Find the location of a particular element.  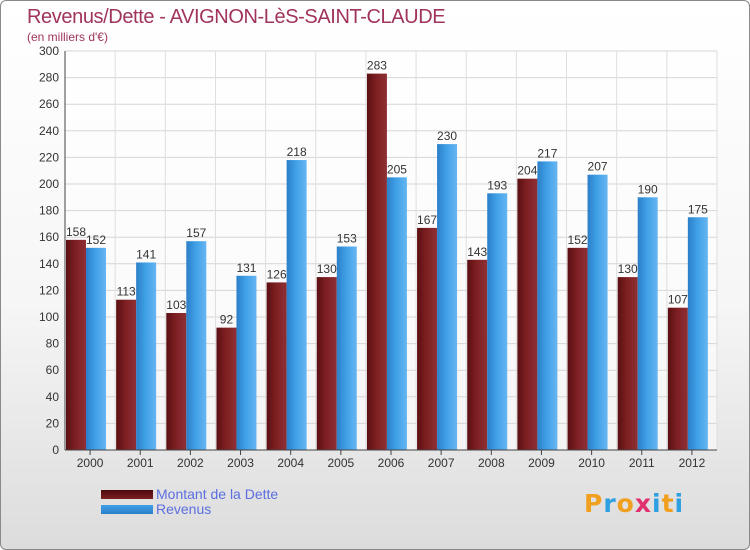

y-tick-label: 20 is located at coordinates (53, 423).